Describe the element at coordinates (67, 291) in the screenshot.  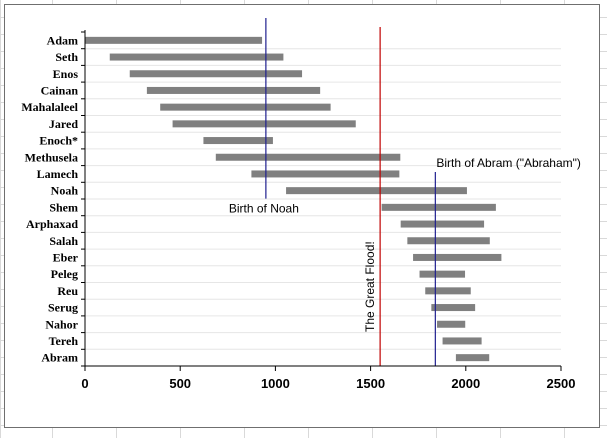
I see `category-label: Reu` at that location.